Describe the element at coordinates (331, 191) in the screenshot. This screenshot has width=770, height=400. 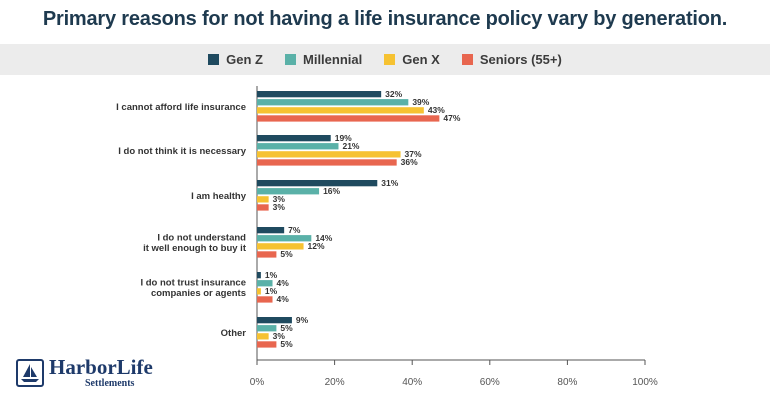
I see `data-label: 16%` at that location.